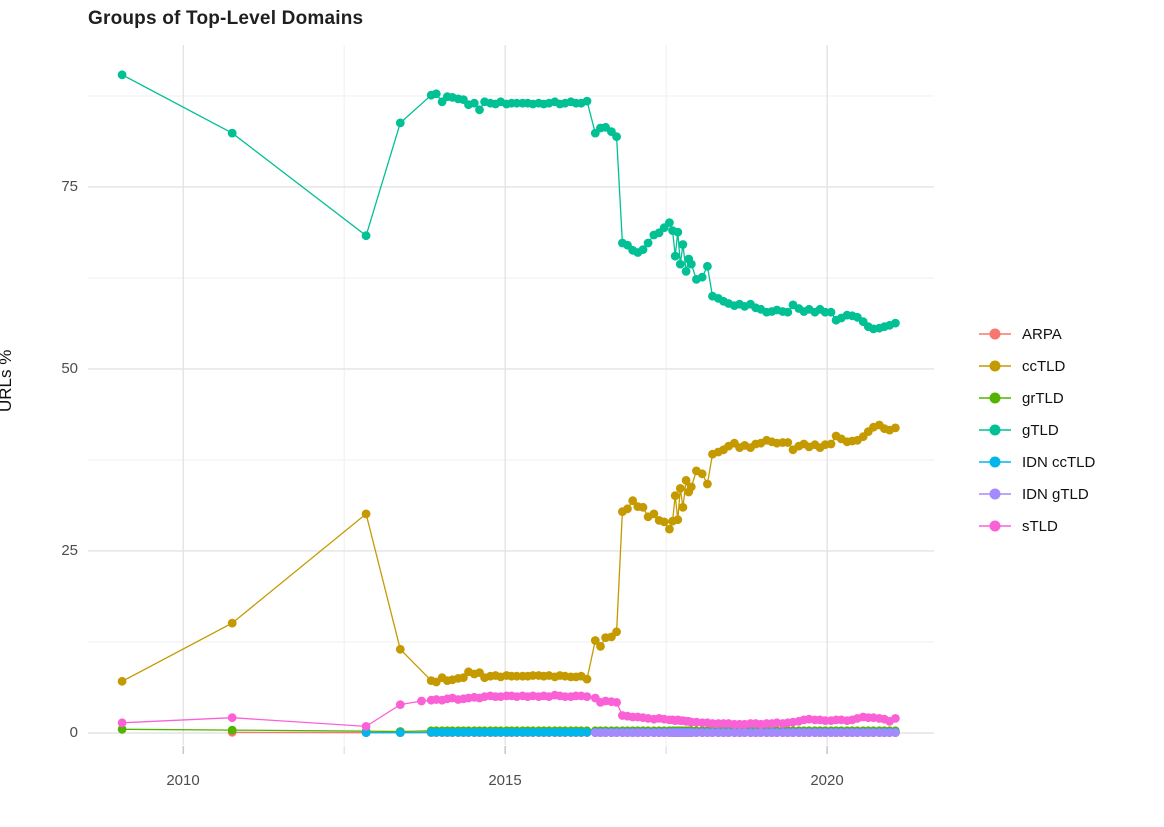  I want to click on series-points-IDN-gTLD, so click(745, 732).